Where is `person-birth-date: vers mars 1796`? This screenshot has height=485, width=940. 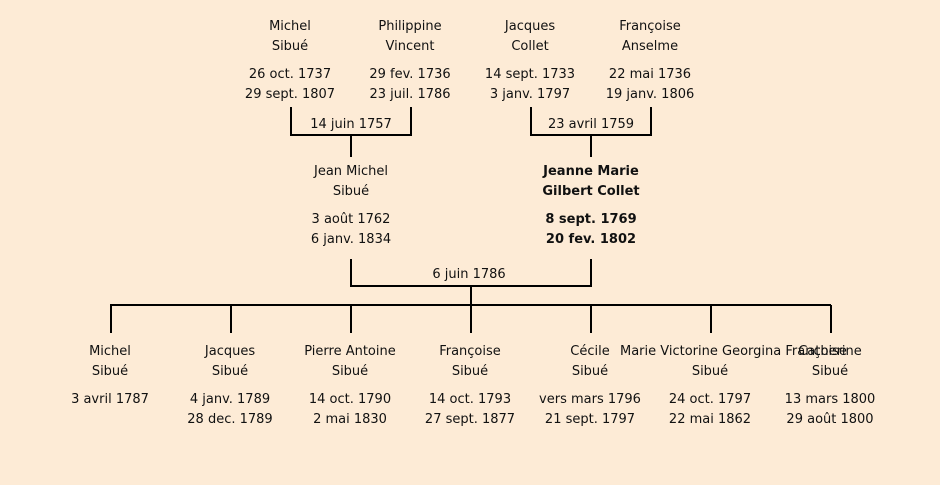 person-birth-date: vers mars 1796 is located at coordinates (590, 399).